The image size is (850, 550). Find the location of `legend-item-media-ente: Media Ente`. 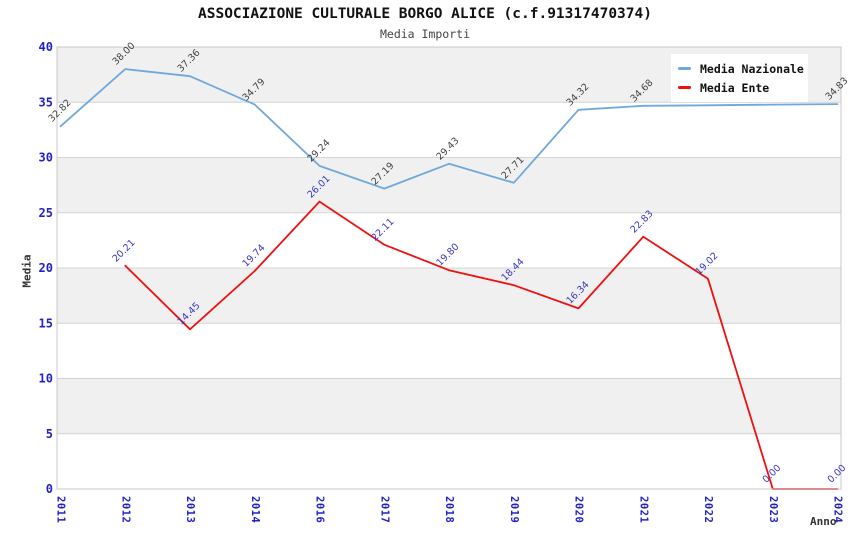

legend-item-media-ente: Media Ente is located at coordinates (739, 88).